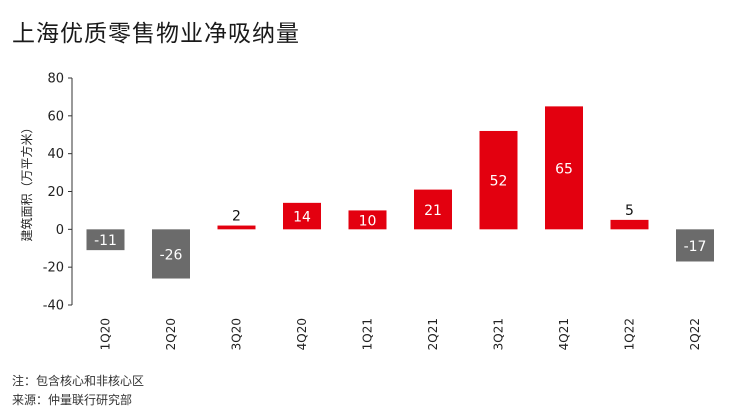  Describe the element at coordinates (695, 334) in the screenshot. I see `x-tick-label: 2Q22` at that location.